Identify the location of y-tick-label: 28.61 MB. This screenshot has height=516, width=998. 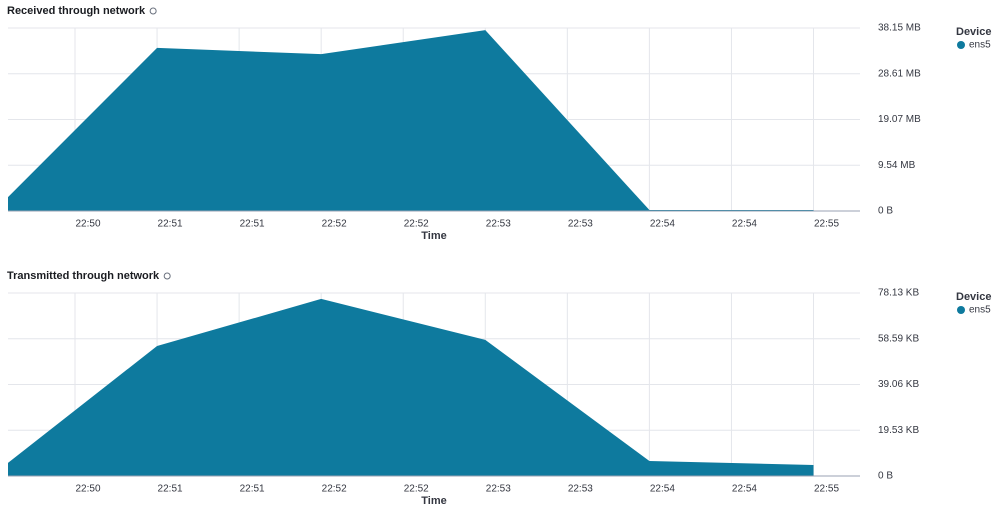
(899, 73).